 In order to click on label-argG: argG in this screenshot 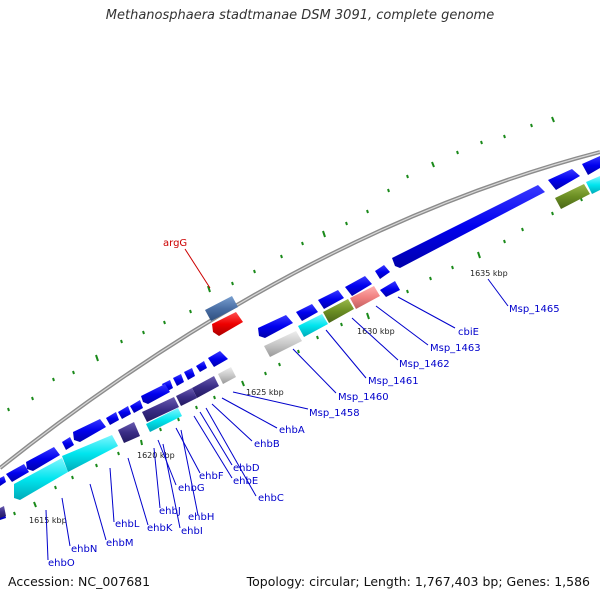, I will do `click(175, 243)`.